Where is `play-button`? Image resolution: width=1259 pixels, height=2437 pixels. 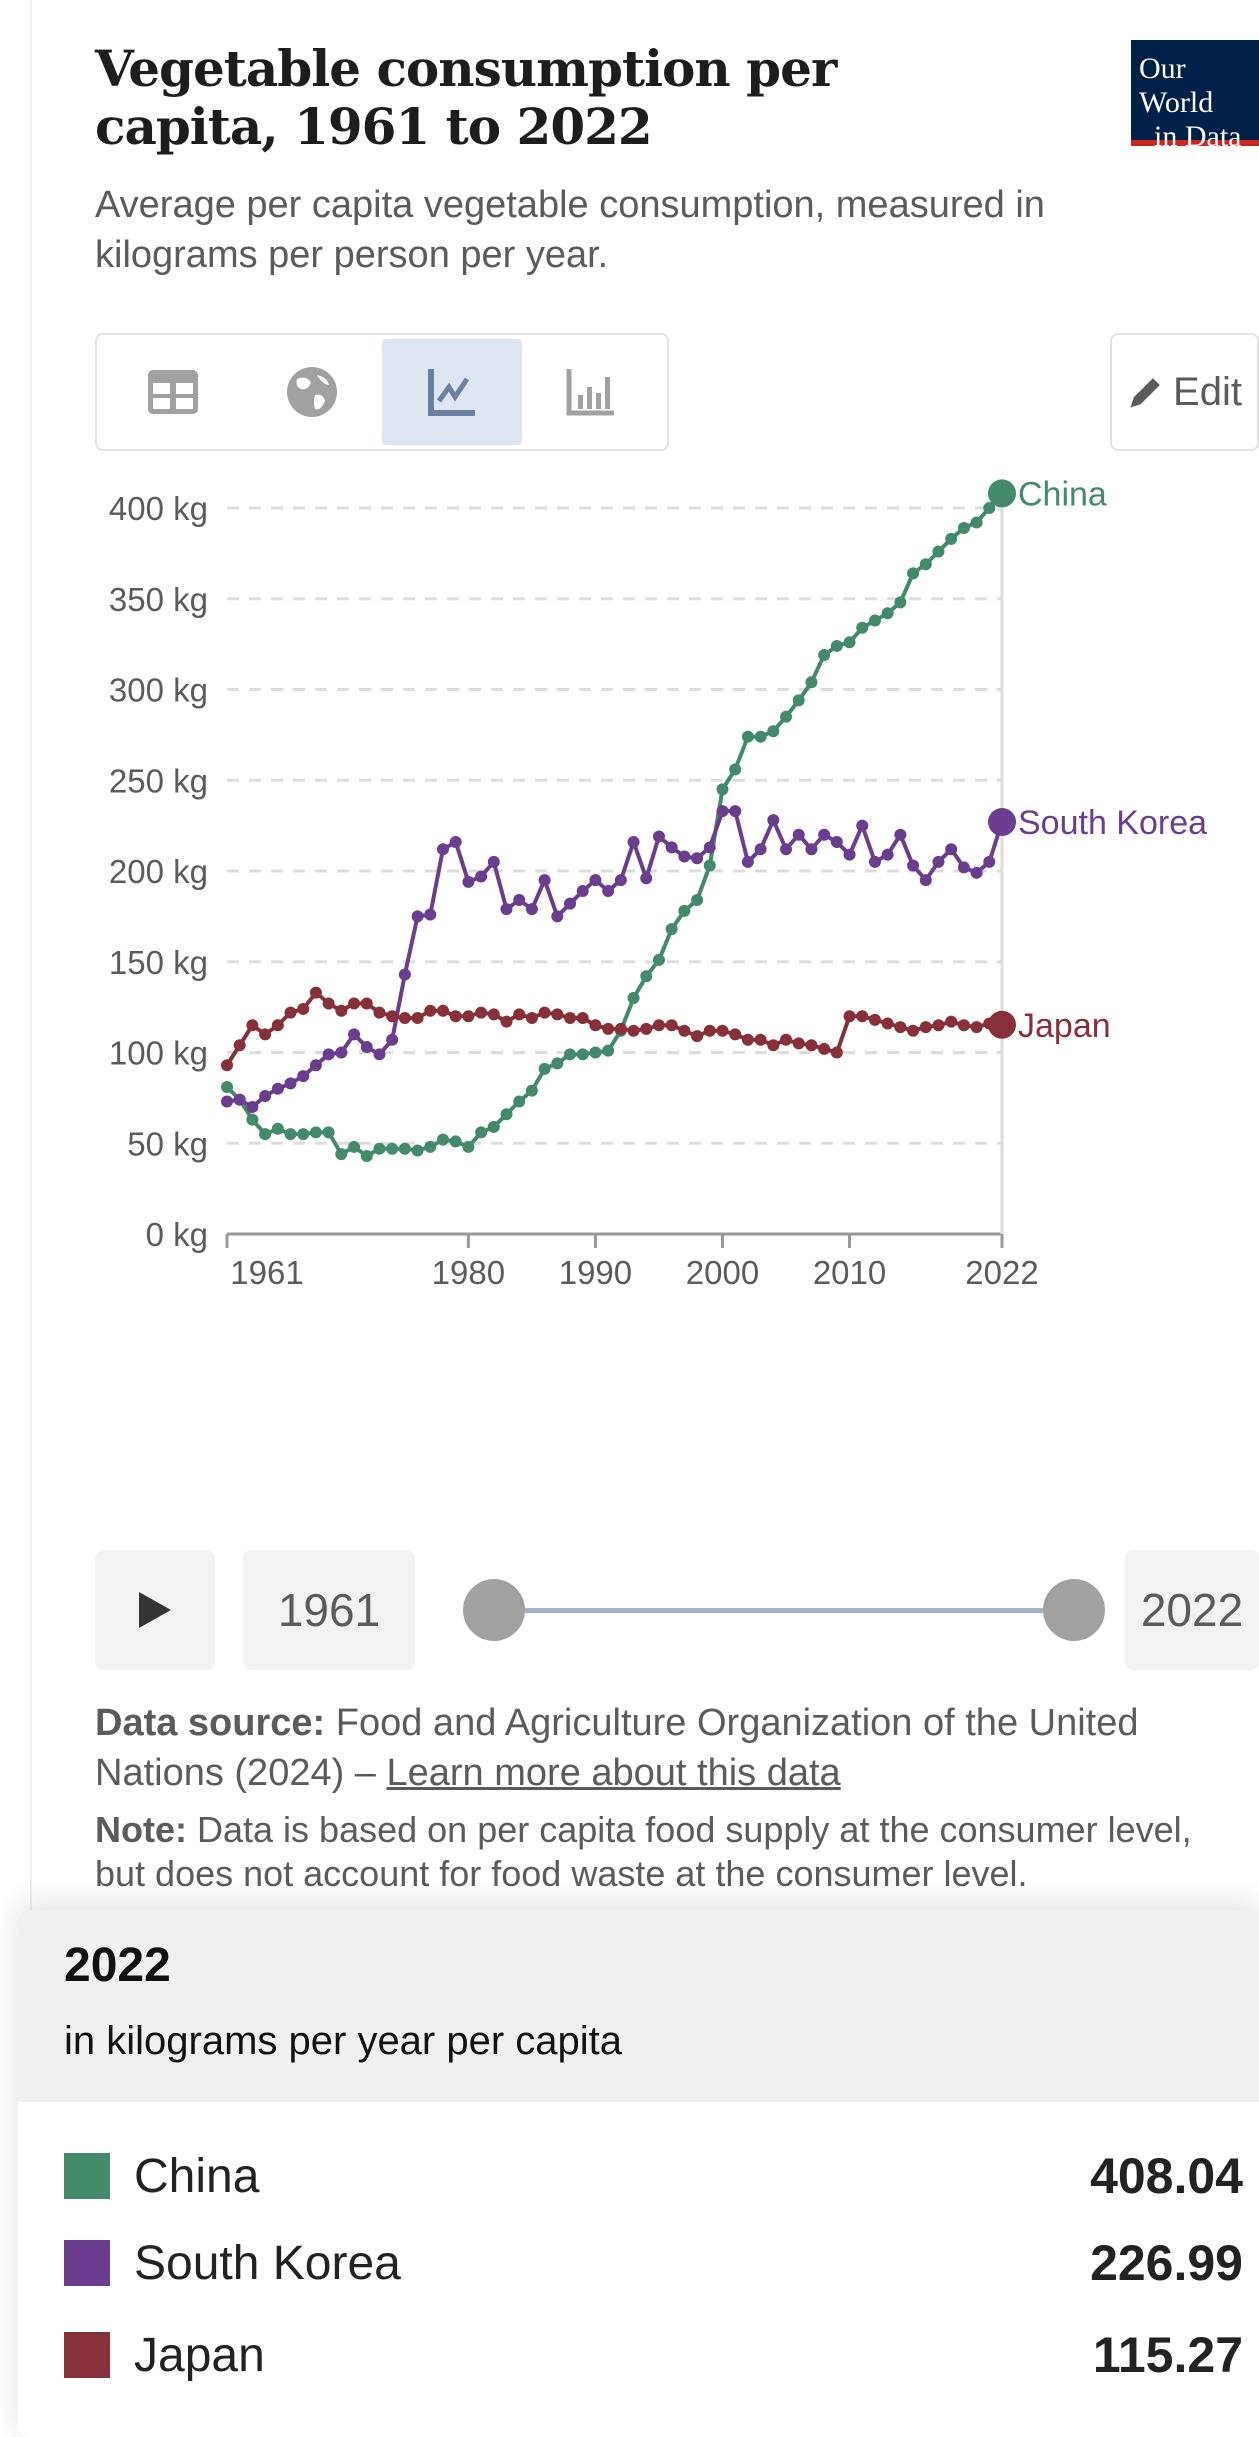
play-button is located at coordinates (155, 1610).